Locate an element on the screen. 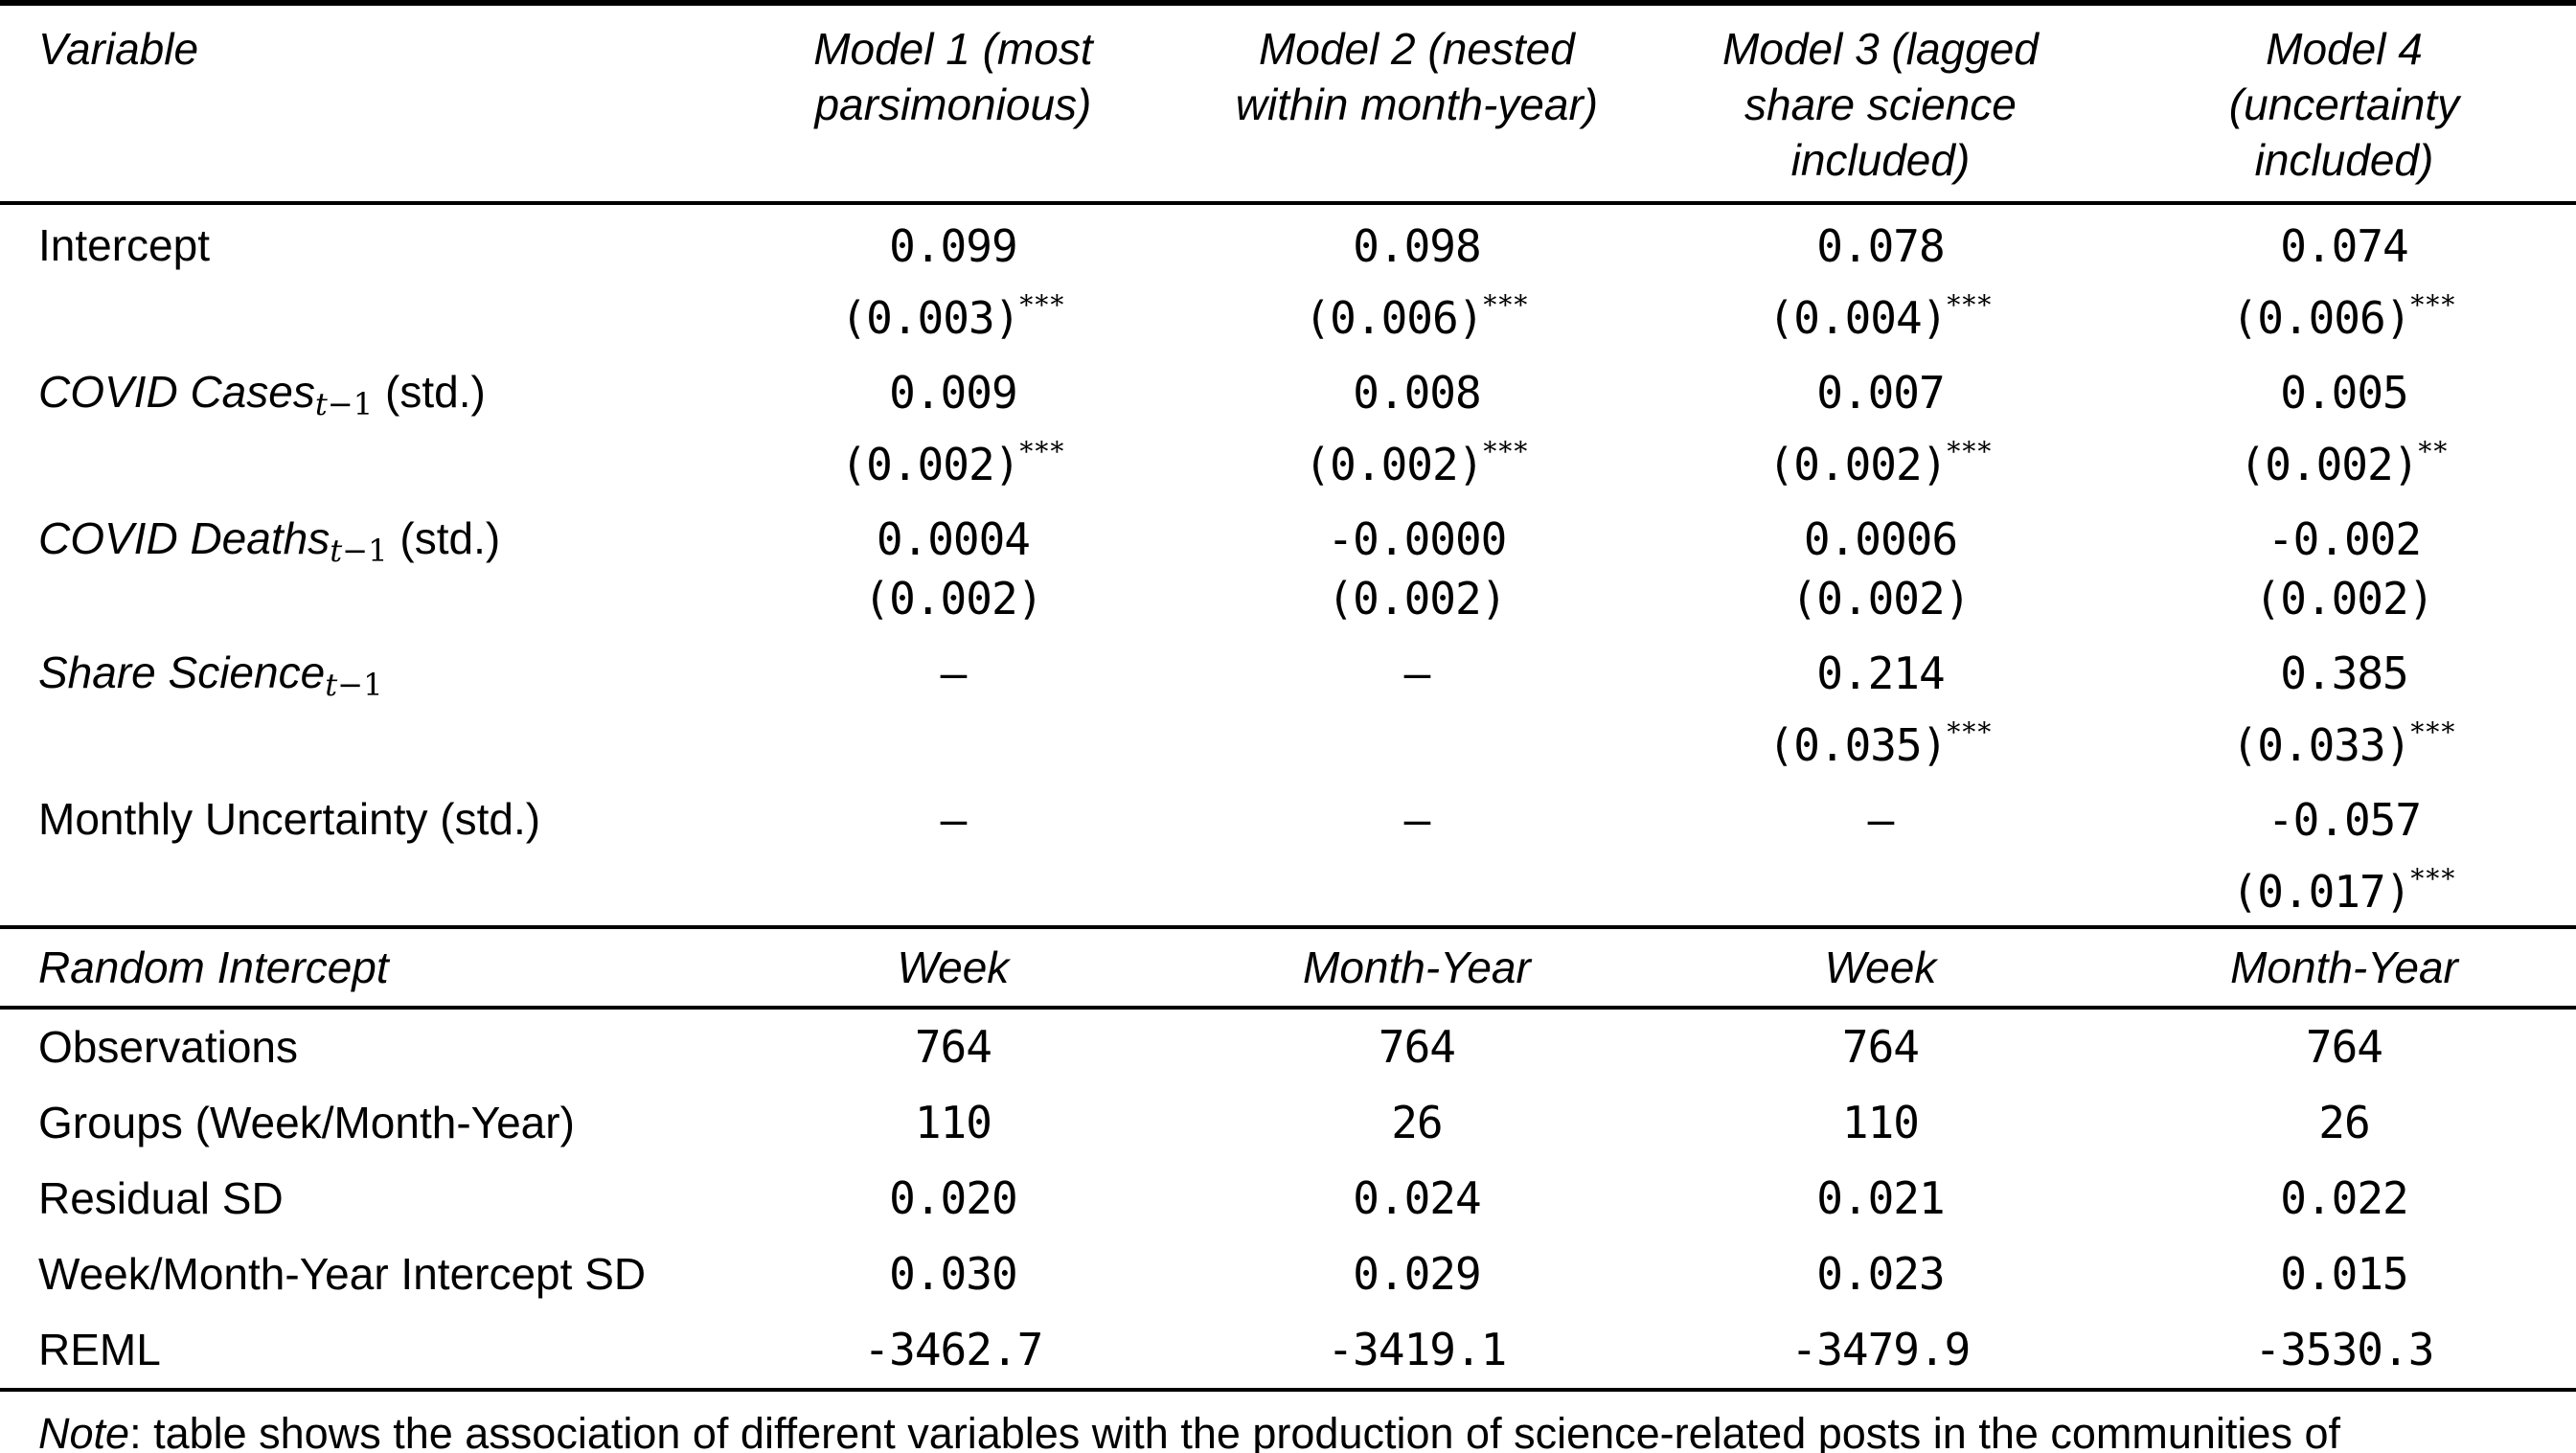 Image resolution: width=2576 pixels, height=1453 pixels. standard-error: (0.002)** is located at coordinates (2345, 463).